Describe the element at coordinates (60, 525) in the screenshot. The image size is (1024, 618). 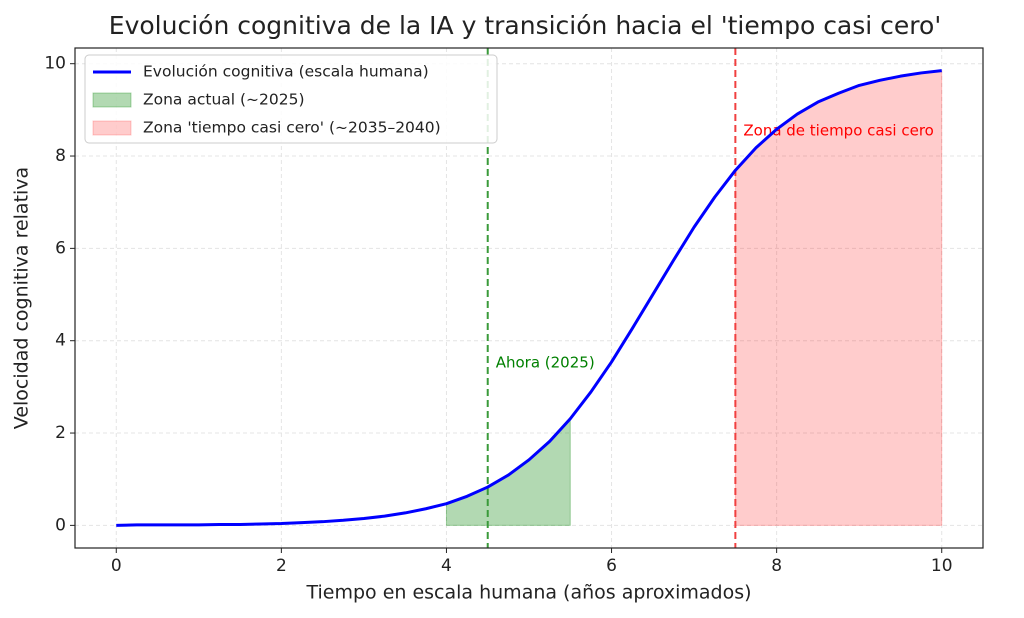
I see `y-tick-label: 0` at that location.